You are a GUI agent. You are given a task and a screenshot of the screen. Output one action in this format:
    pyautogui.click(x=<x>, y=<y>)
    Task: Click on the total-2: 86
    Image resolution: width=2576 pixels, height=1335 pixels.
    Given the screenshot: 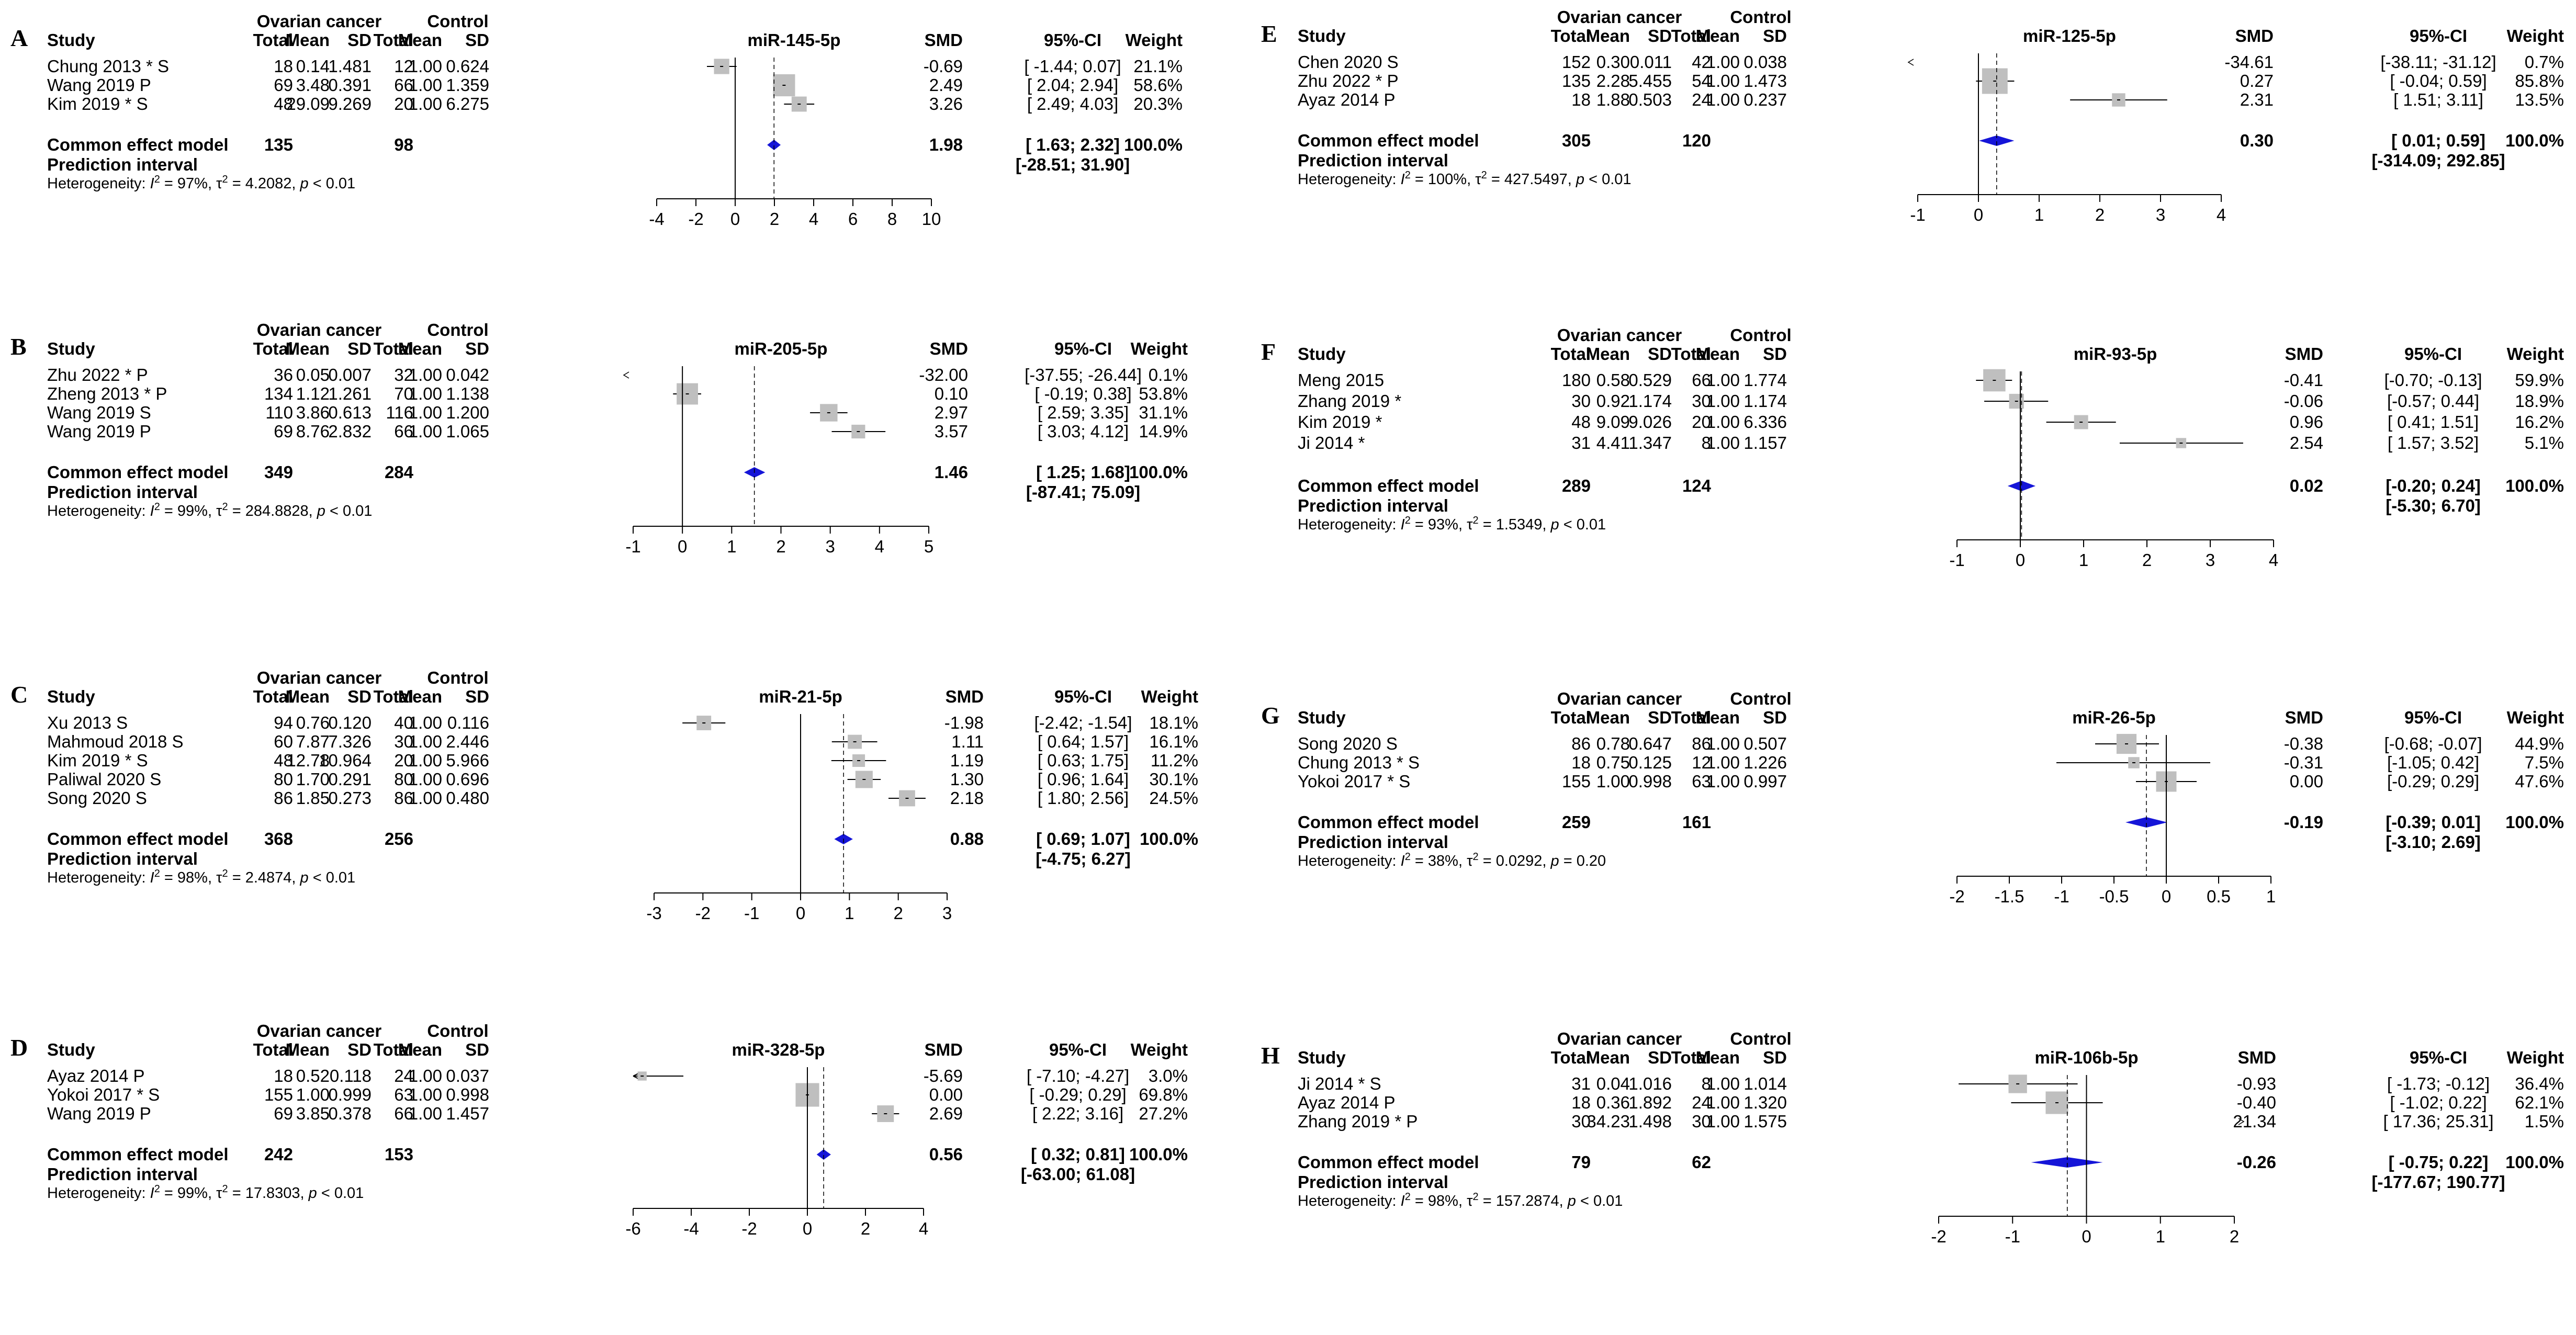 What is the action you would take?
    pyautogui.click(x=403, y=798)
    